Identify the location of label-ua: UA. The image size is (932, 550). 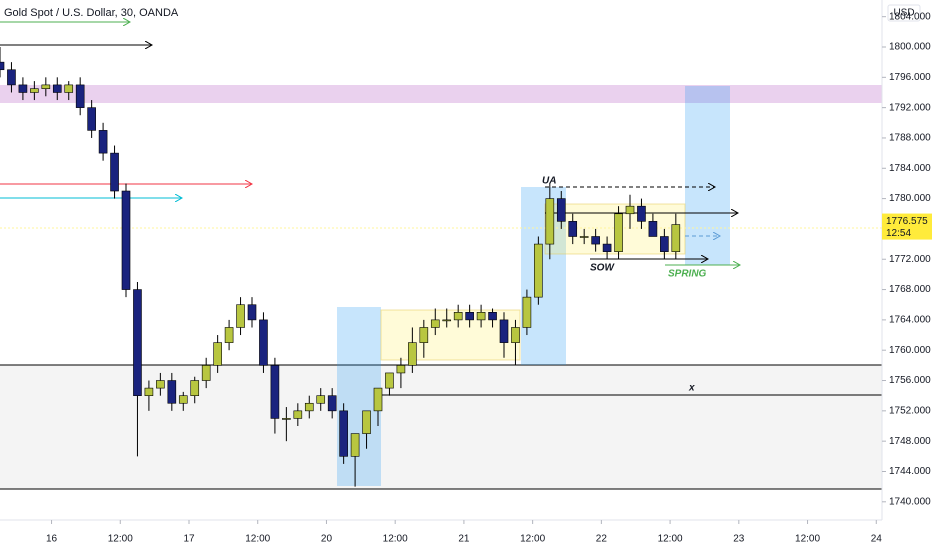
(549, 181).